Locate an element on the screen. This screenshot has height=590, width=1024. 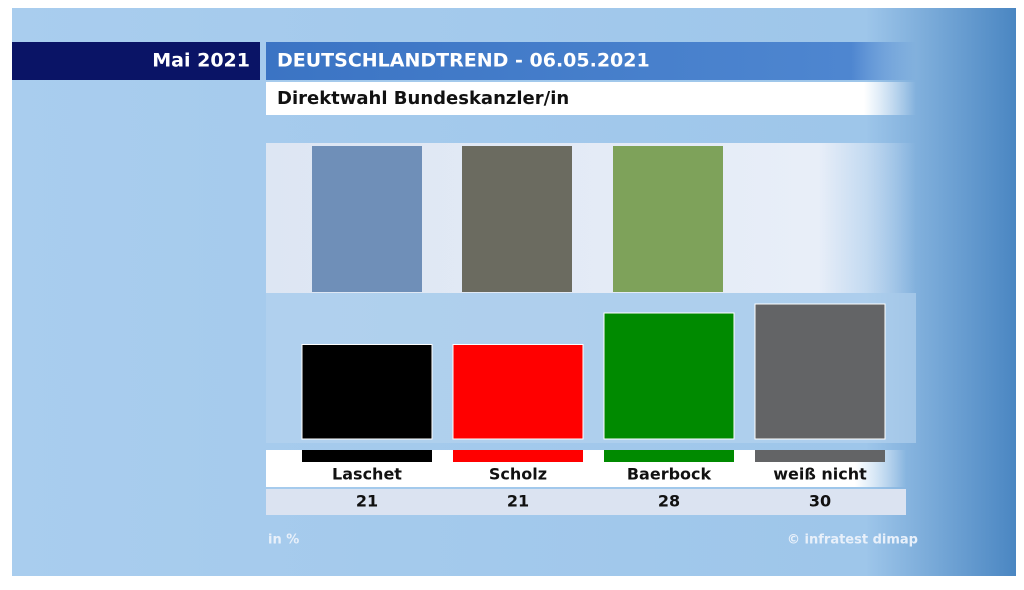
title-box is located at coordinates (591, 61).